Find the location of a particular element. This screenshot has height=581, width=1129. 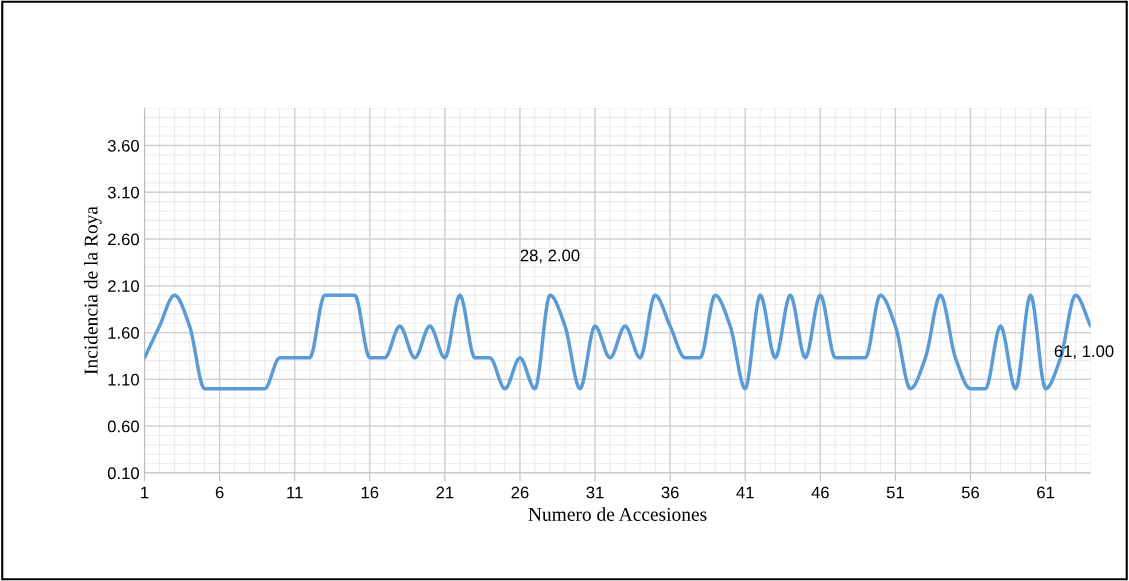

annotation: 28, 2.00 is located at coordinates (550, 256).